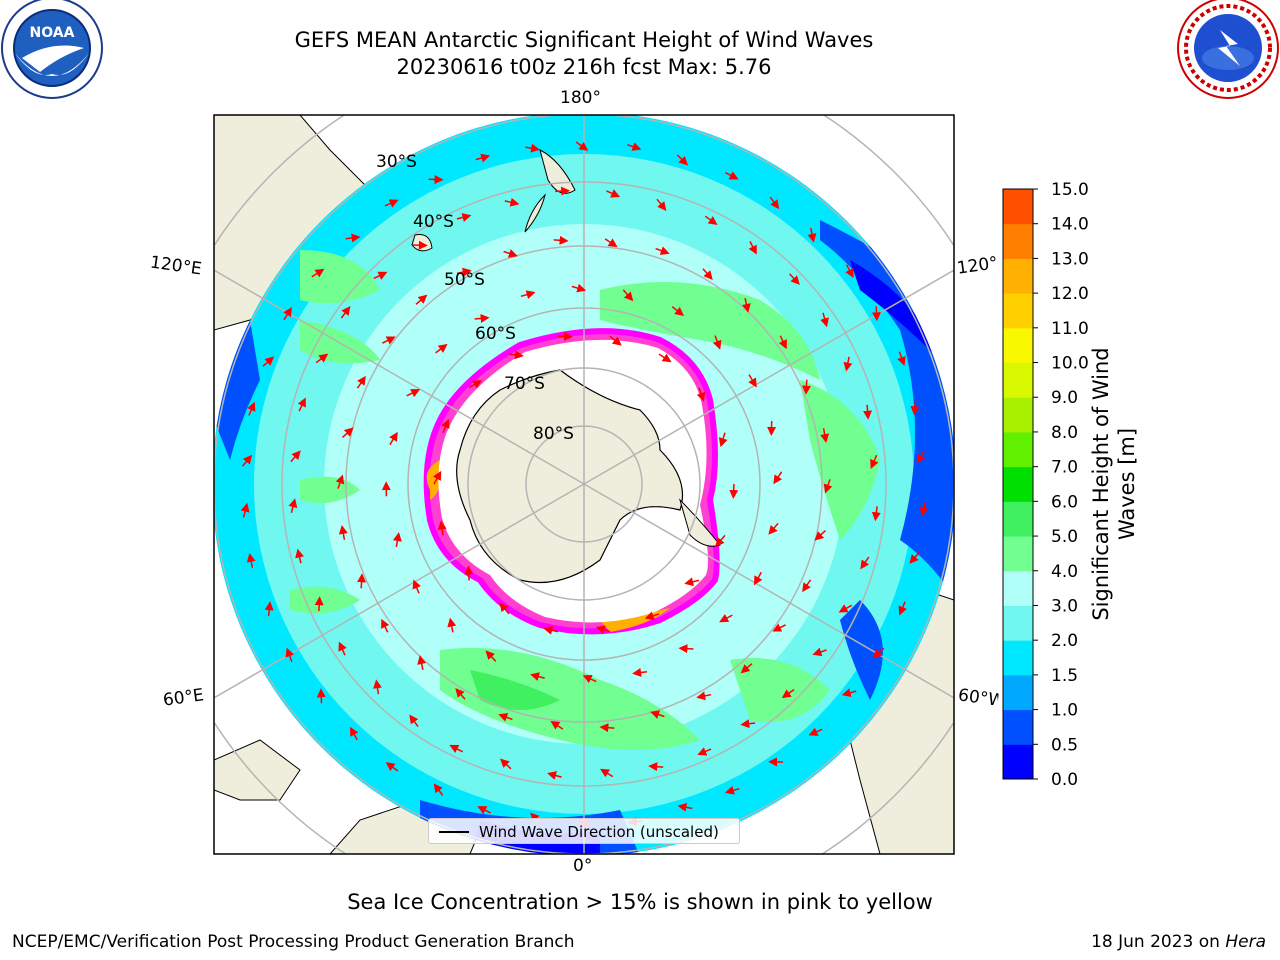 The width and height of the screenshot is (1280, 960). What do you see at coordinates (1064, 468) in the screenshot?
I see `colorbar-tick-label: 7.0` at bounding box center [1064, 468].